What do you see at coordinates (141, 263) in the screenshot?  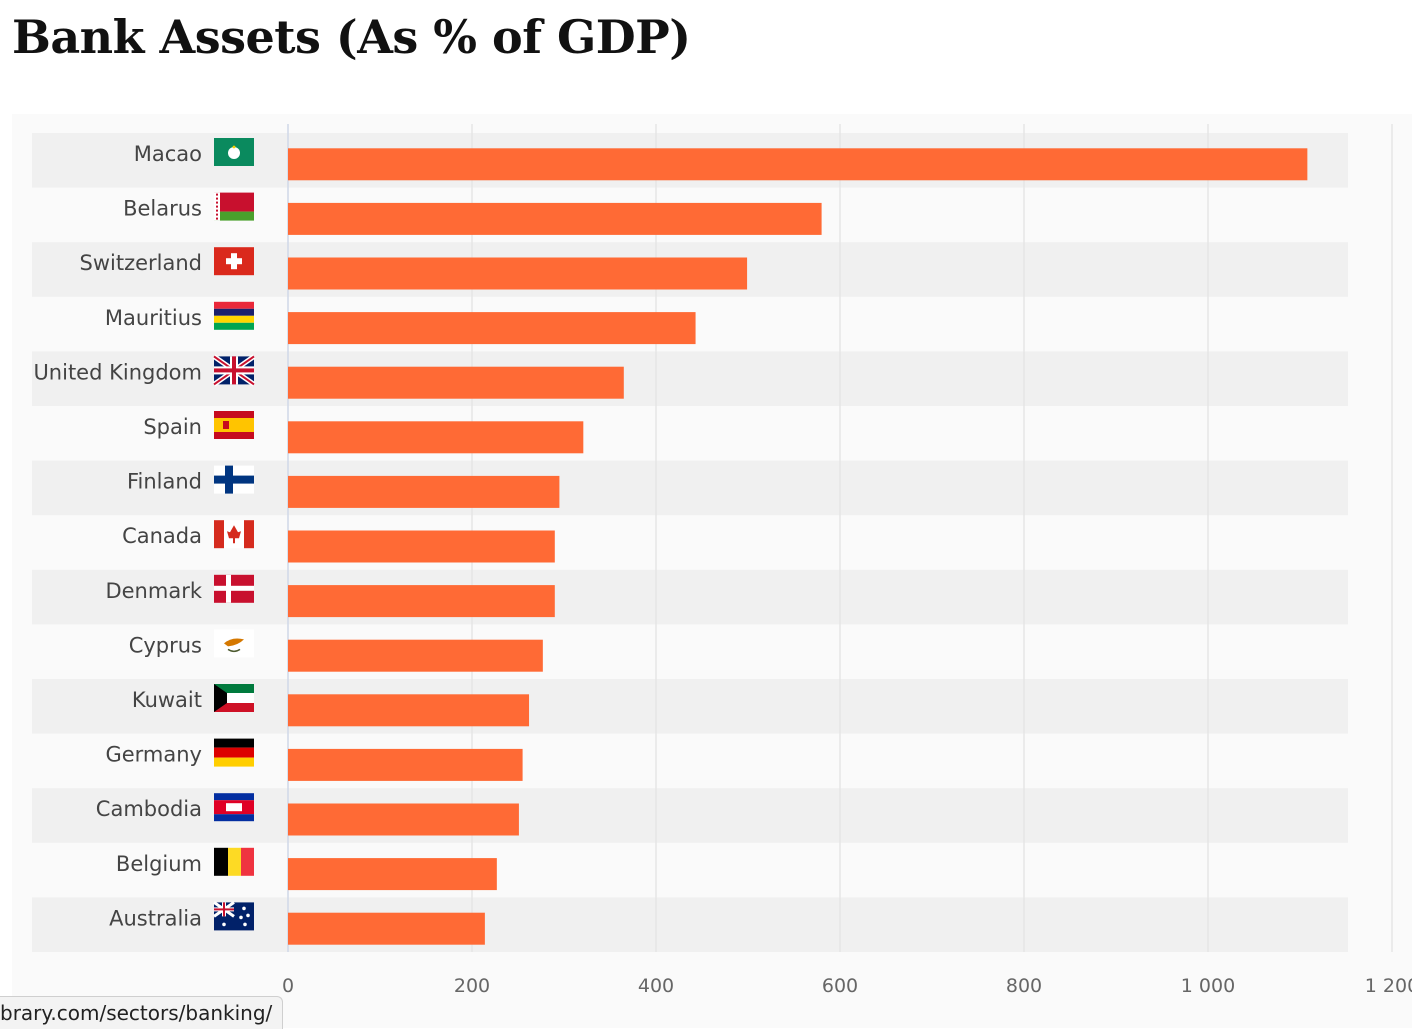 I see `category-label: Switzerland` at bounding box center [141, 263].